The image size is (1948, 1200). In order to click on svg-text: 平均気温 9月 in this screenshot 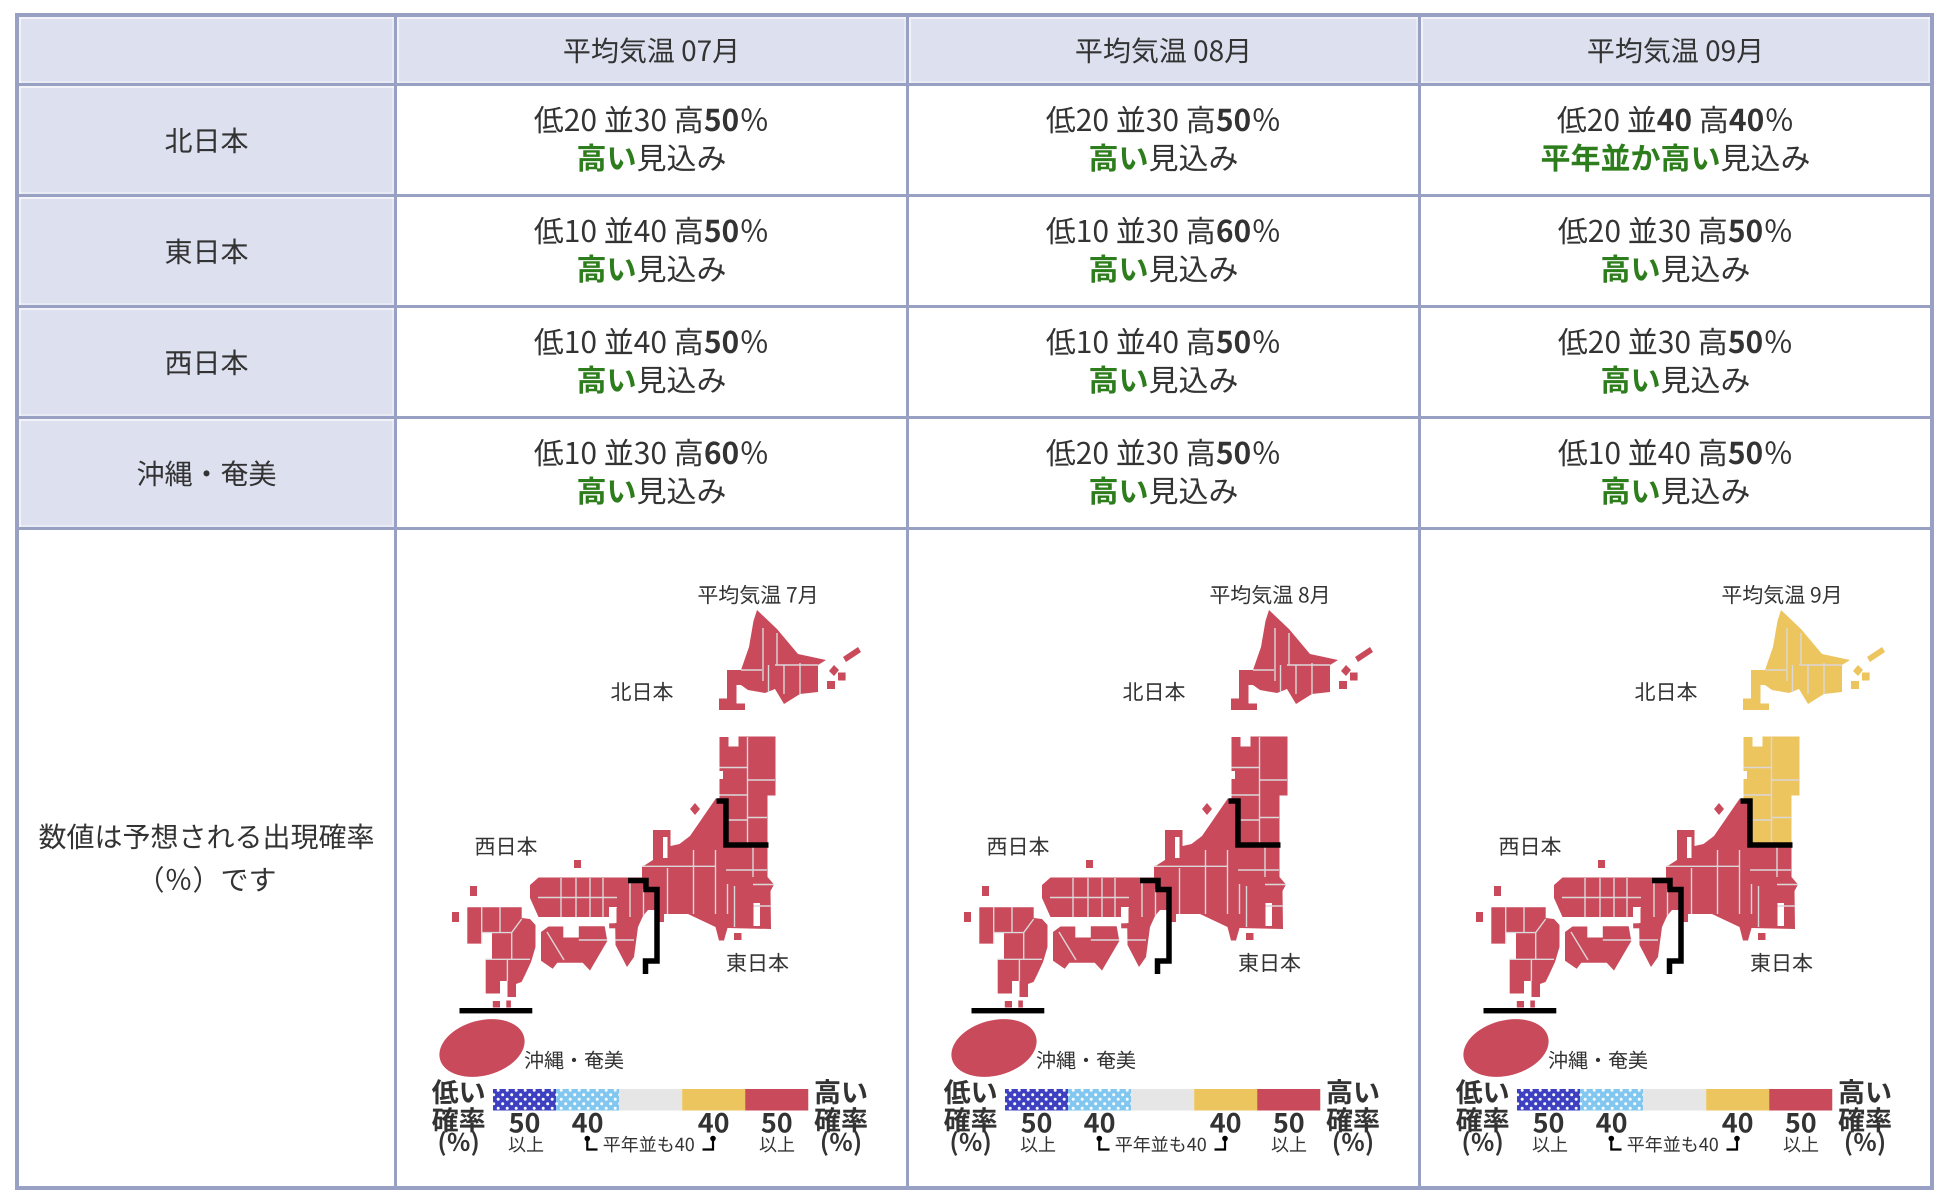, I will do `click(1781, 595)`.